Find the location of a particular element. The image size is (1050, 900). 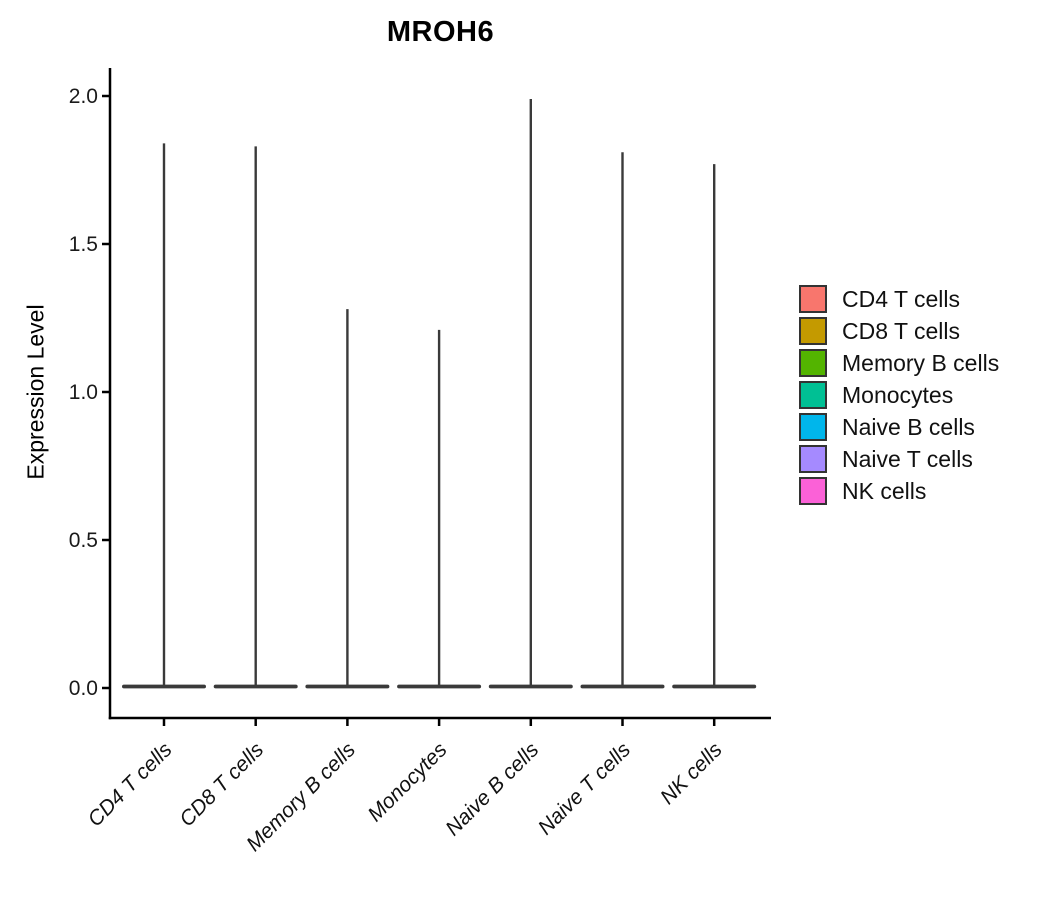

legend-item: Monocytes is located at coordinates (899, 395).